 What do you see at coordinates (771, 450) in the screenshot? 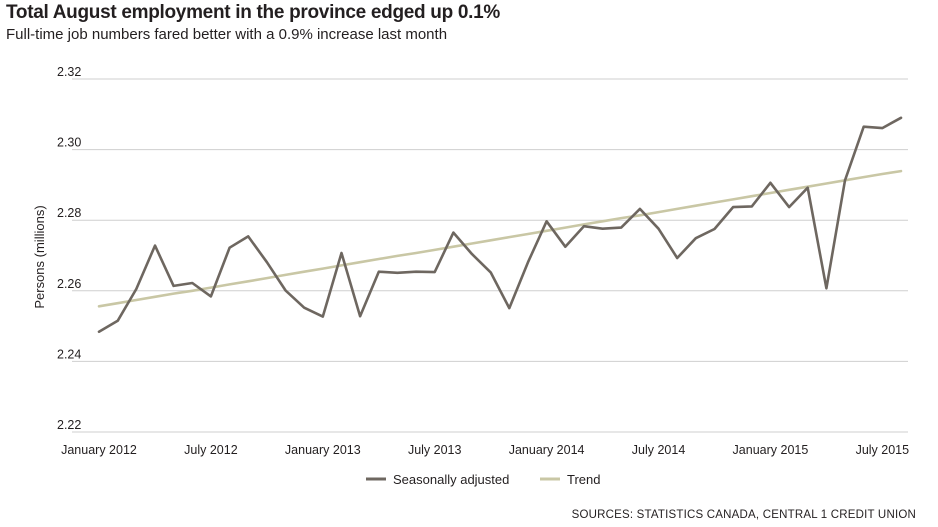
I see `x-tick-label: January 2015` at bounding box center [771, 450].